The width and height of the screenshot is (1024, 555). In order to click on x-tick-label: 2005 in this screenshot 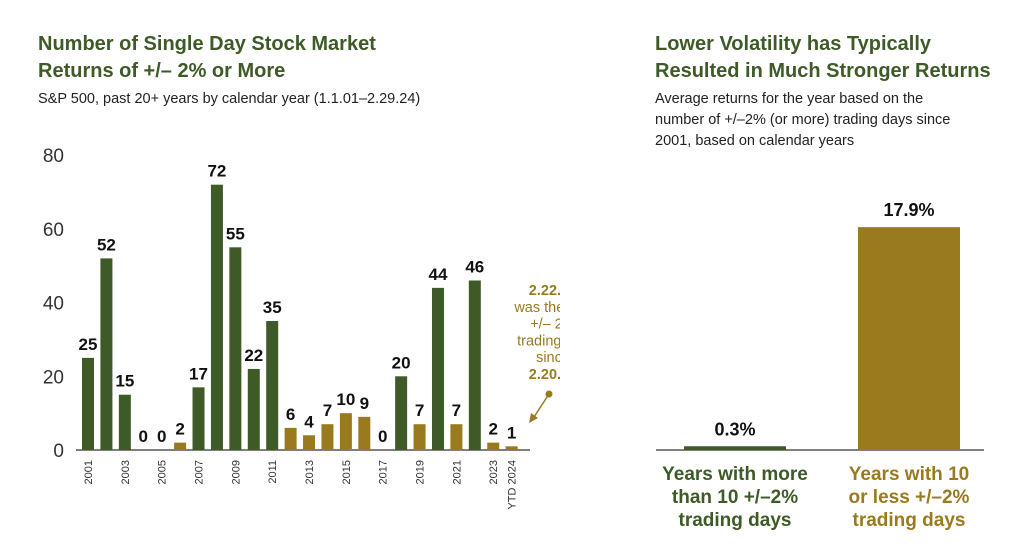, I will do `click(163, 472)`.